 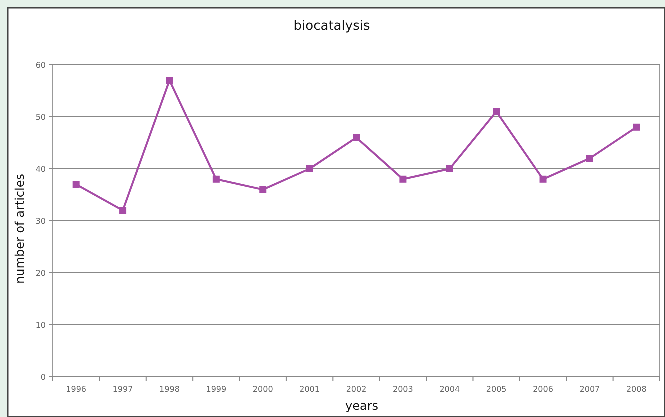 I want to click on x-tick-label: 2006, so click(x=543, y=389).